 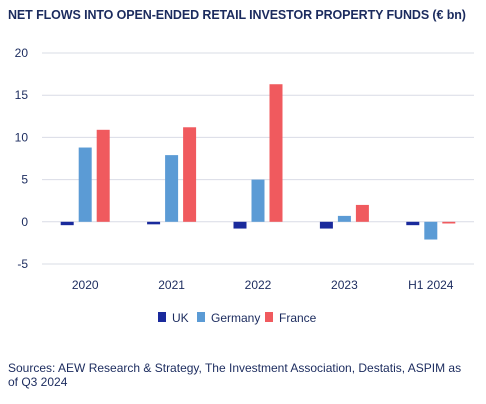 What do you see at coordinates (67, 223) in the screenshot?
I see `bar-uk-2020` at bounding box center [67, 223].